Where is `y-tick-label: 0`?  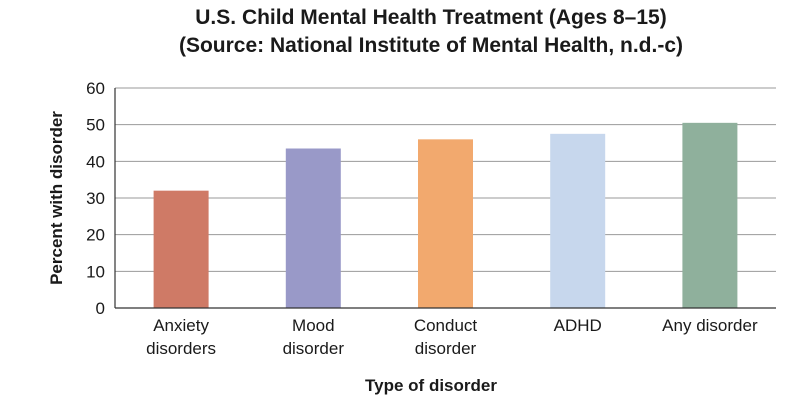 y-tick-label: 0 is located at coordinates (100, 308).